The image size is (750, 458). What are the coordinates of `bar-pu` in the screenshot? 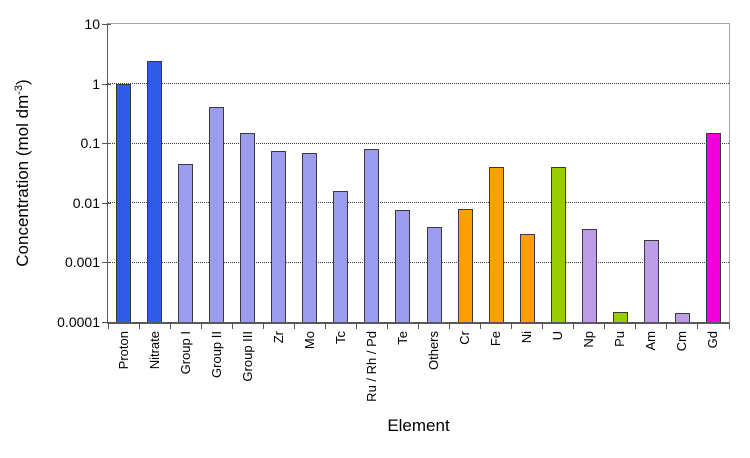 It's located at (620, 316).